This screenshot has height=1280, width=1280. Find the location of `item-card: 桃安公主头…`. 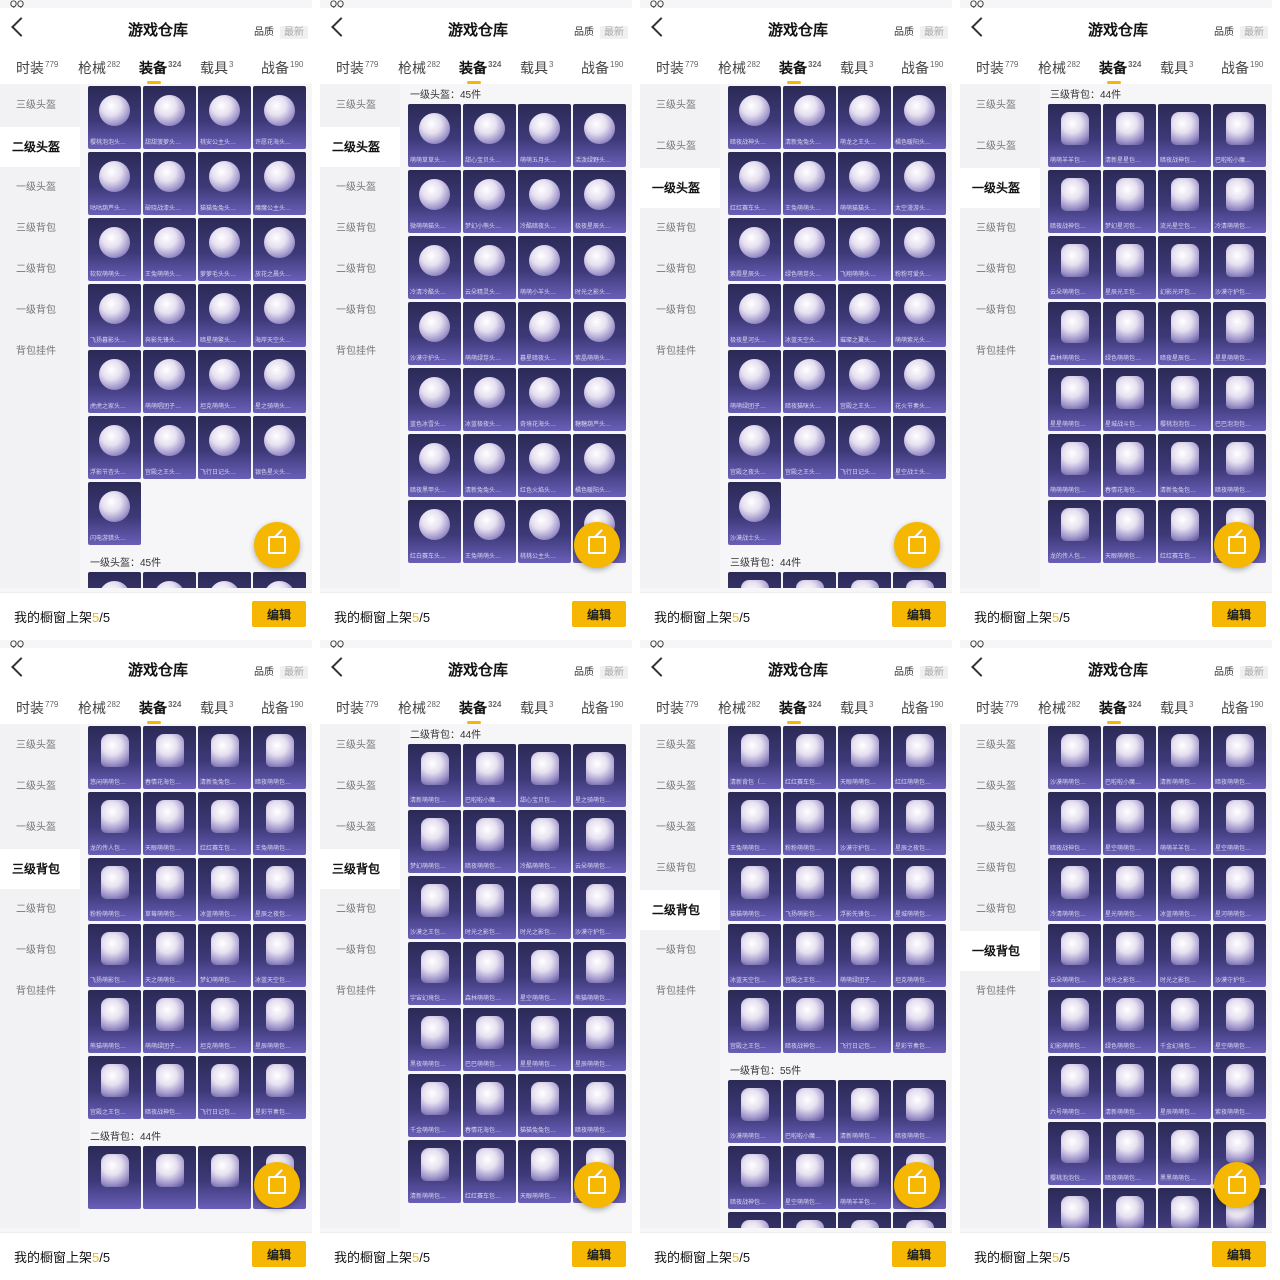

item-card: 桃安公主头… is located at coordinates (224, 117).